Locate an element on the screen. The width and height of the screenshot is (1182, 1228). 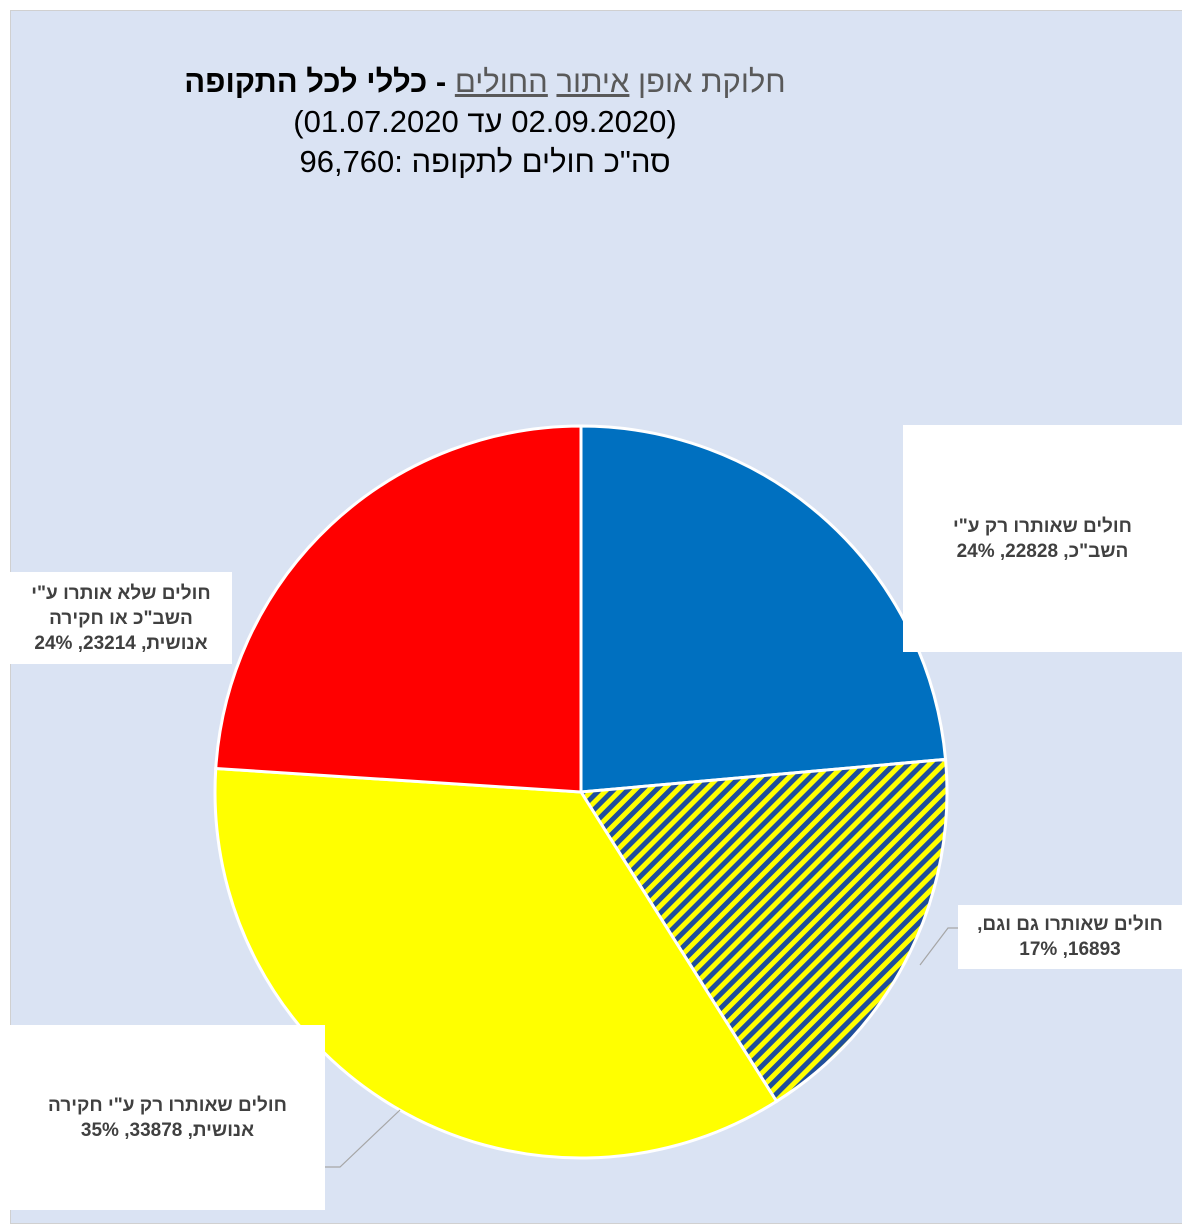
title-dash: - is located at coordinates (441, 81).